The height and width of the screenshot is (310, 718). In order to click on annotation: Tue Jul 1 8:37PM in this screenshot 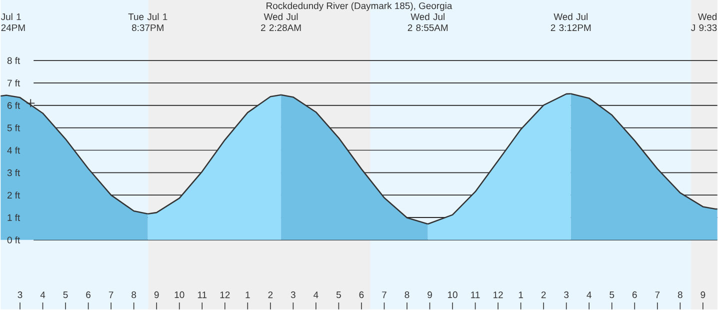, I will do `click(148, 22)`.